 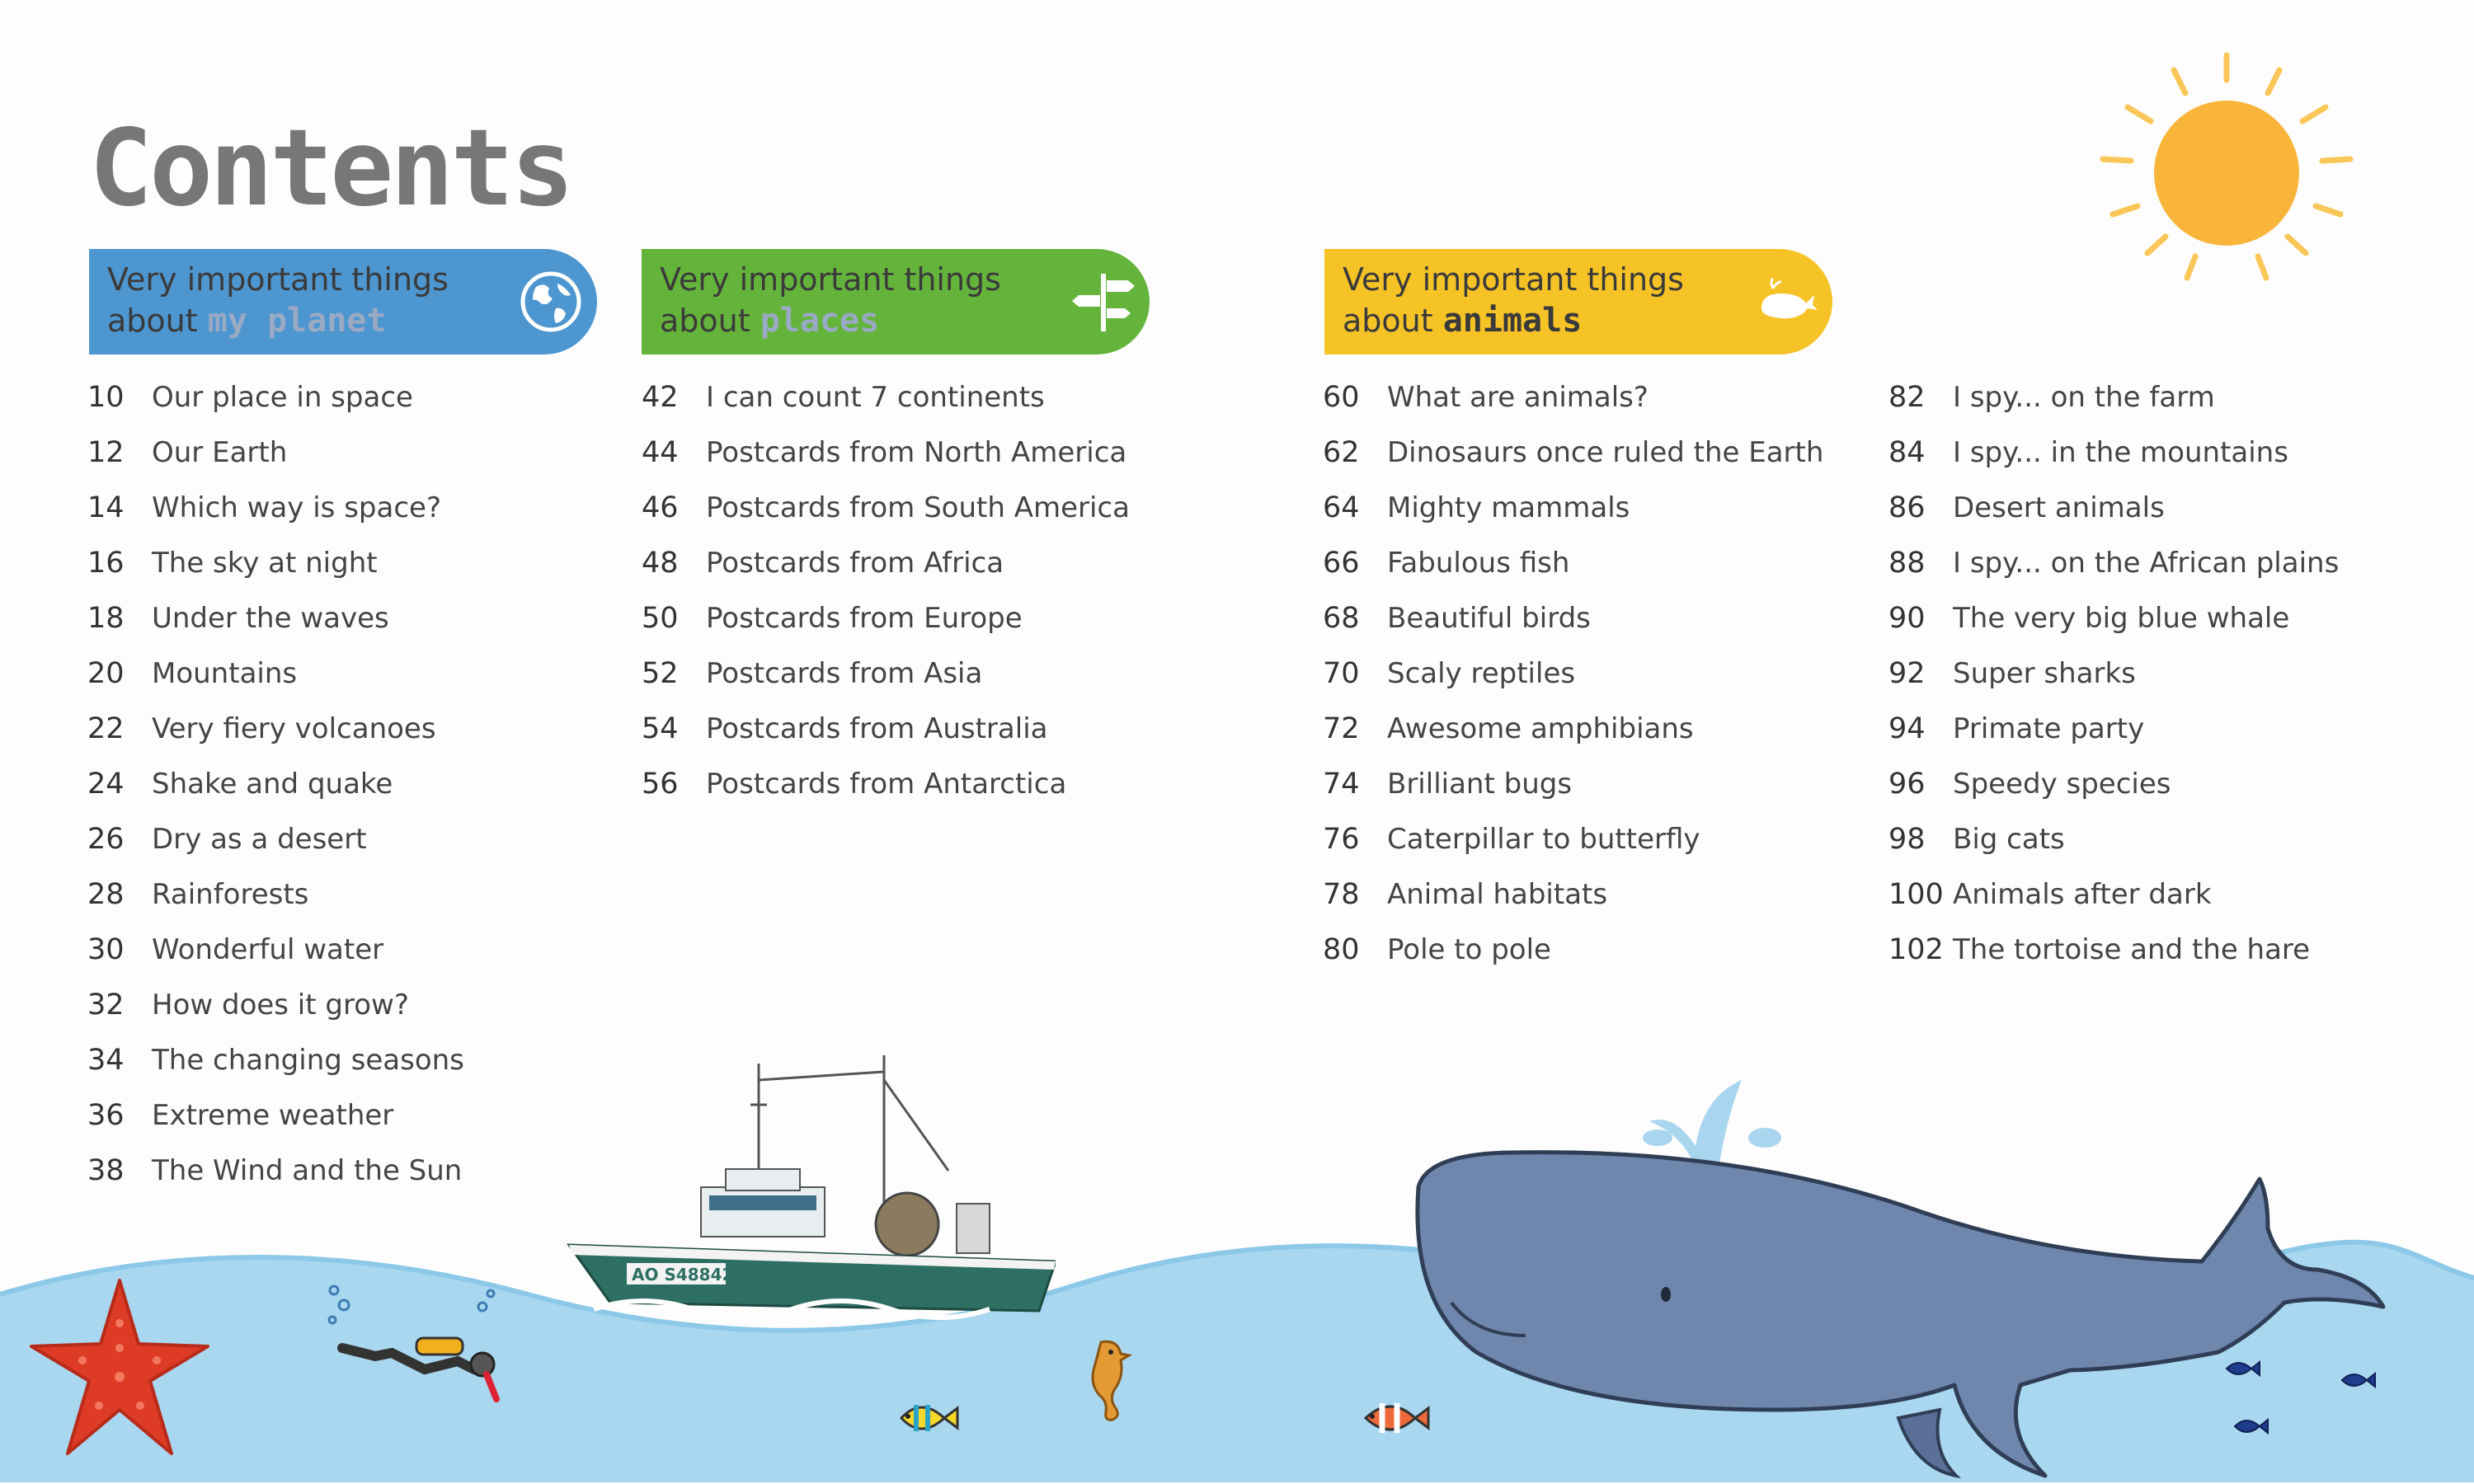 I want to click on section-header-topic: my planet, so click(x=297, y=321).